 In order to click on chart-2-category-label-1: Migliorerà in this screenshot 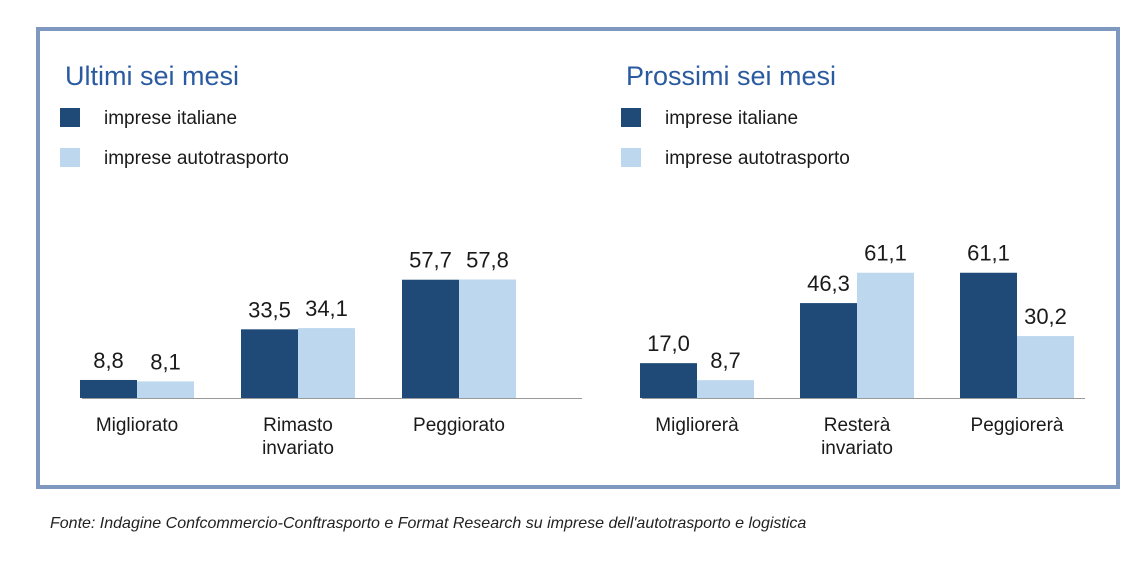, I will do `click(697, 425)`.